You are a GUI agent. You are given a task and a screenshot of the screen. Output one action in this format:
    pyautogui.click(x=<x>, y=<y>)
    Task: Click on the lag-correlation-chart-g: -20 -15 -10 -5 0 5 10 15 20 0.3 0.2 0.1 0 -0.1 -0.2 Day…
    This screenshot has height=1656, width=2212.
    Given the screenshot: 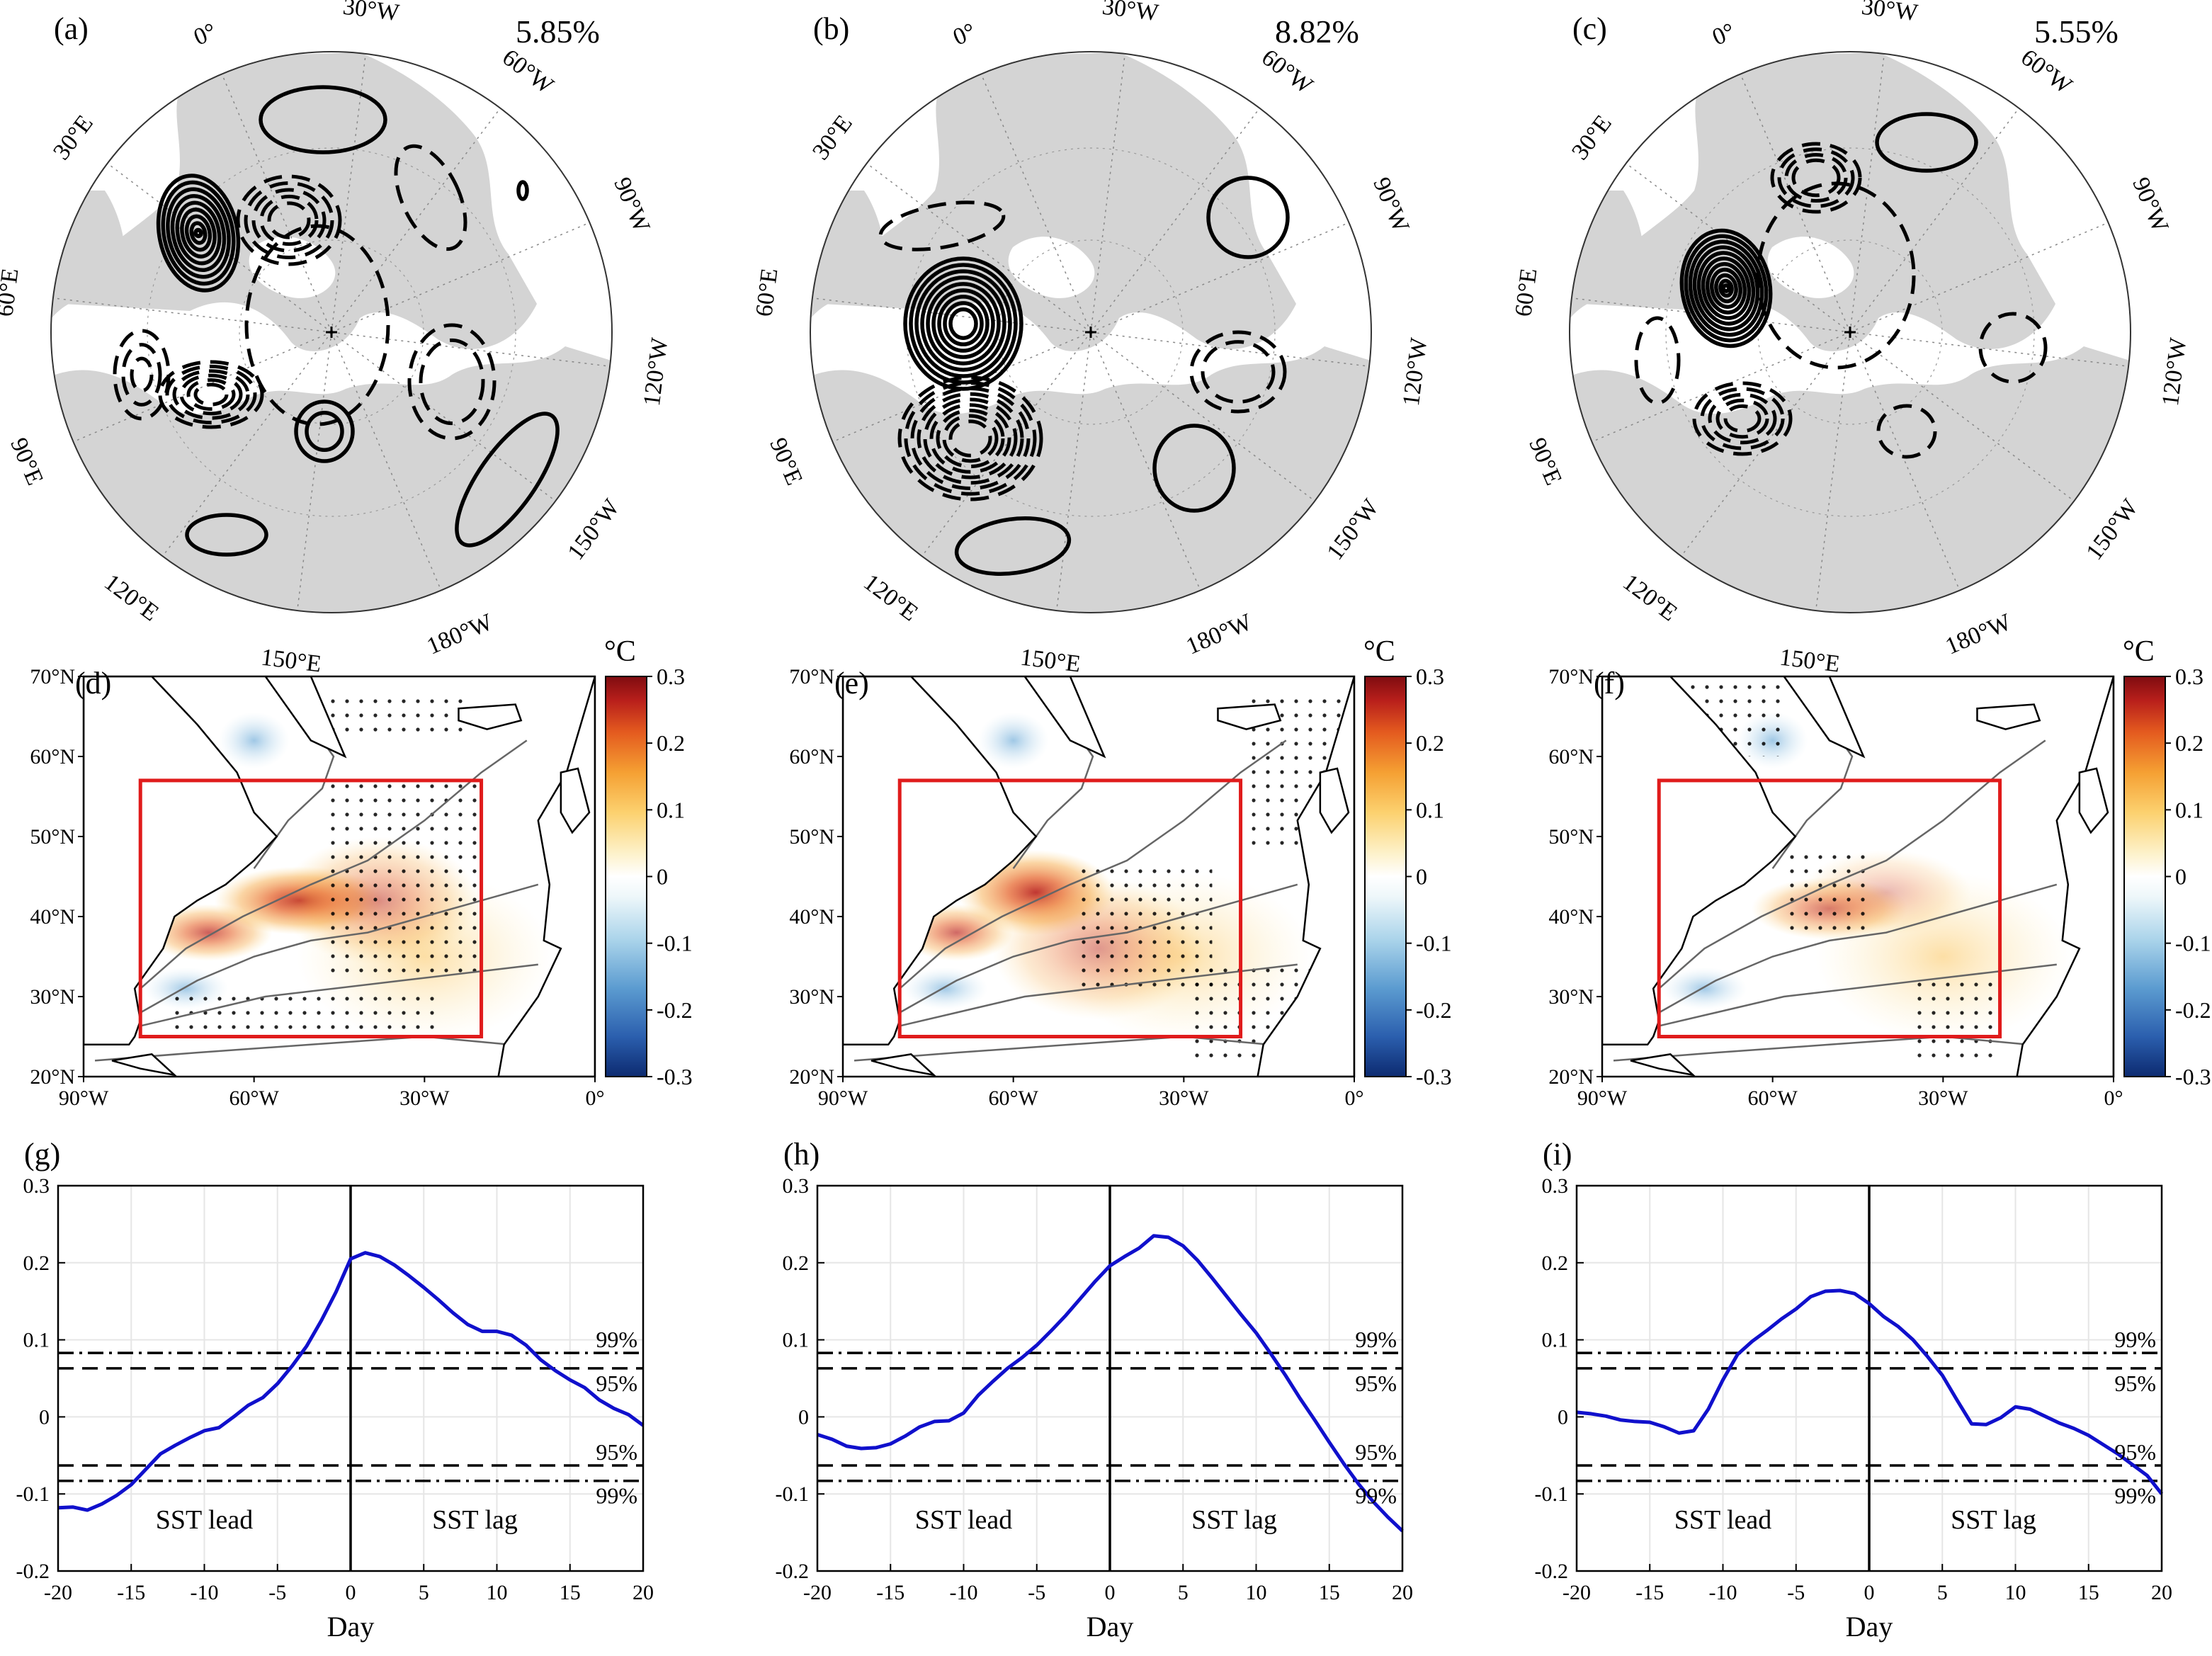 What is the action you would take?
    pyautogui.click(x=335, y=1390)
    